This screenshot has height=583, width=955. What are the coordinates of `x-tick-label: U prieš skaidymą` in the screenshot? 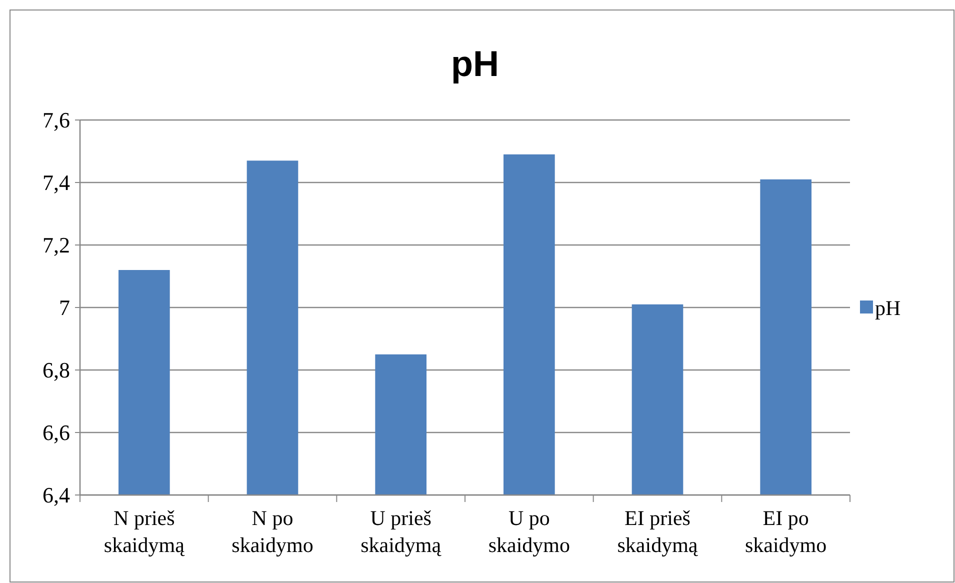 It's located at (401, 531).